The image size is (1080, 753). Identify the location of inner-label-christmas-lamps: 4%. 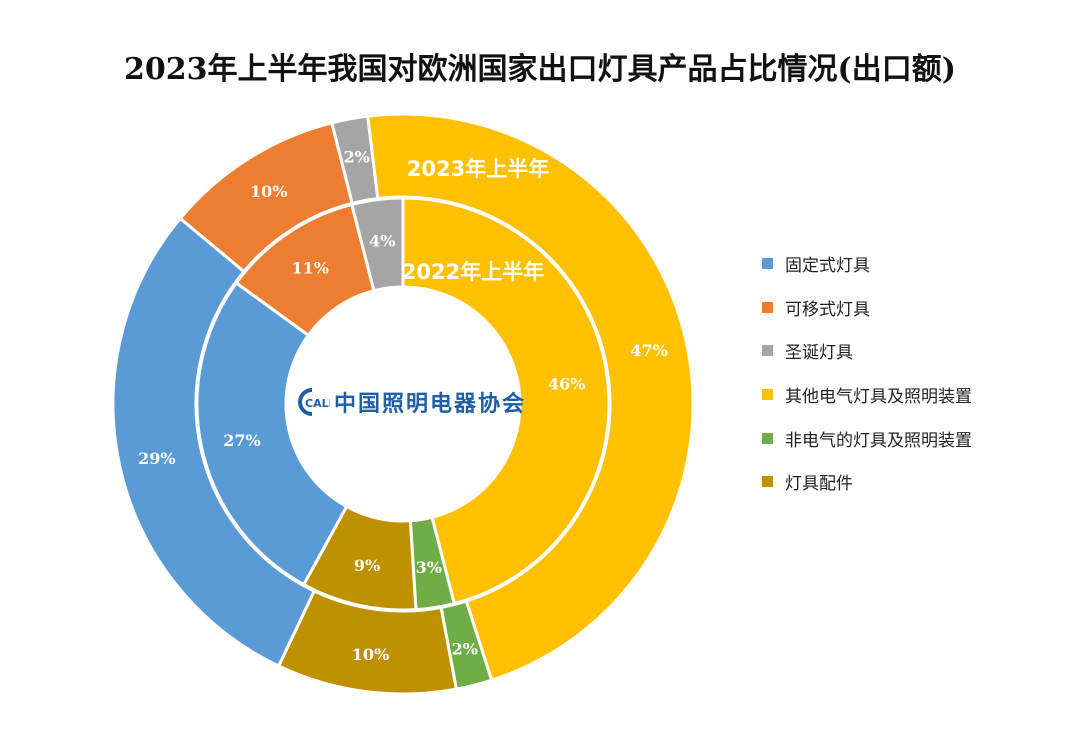
(382, 240).